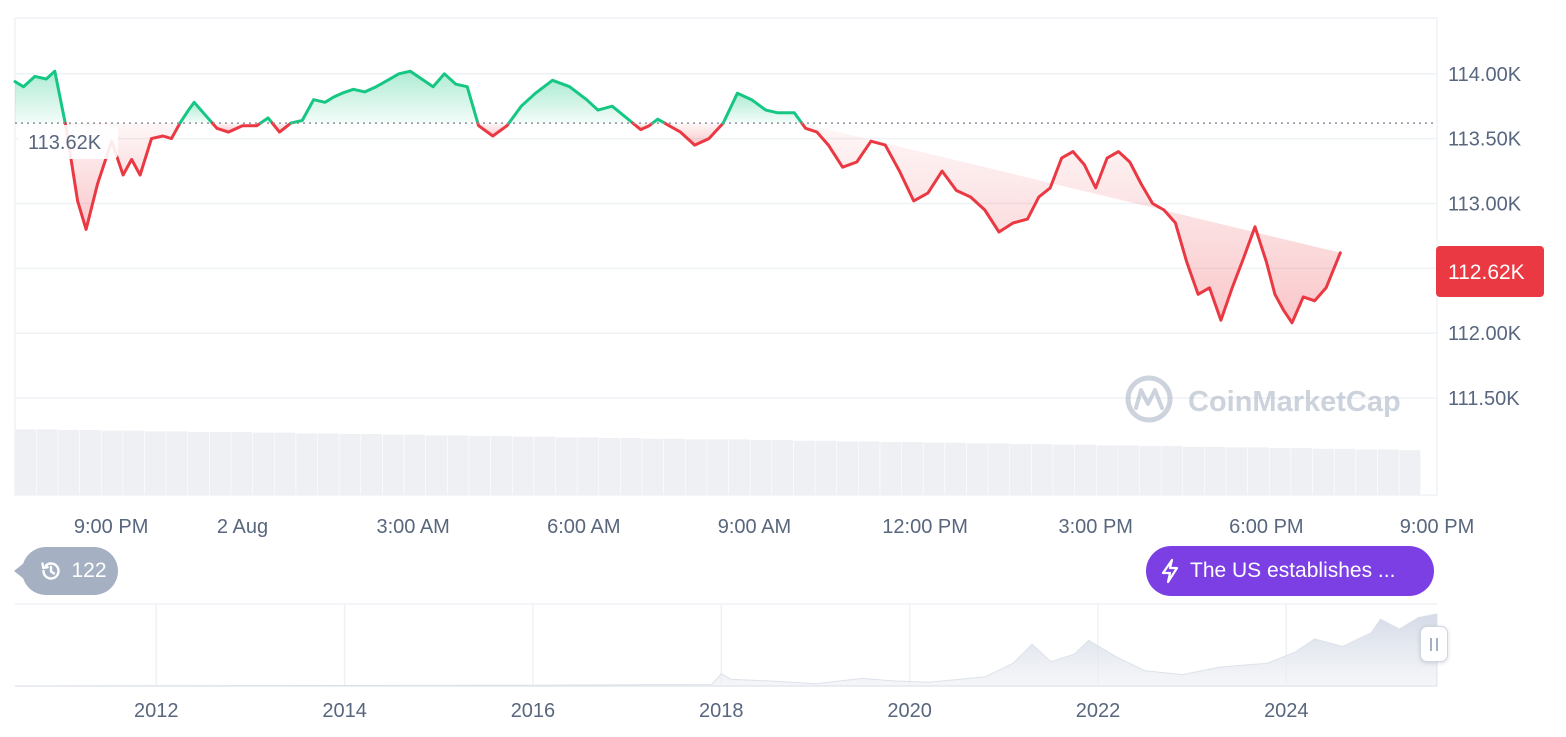 This screenshot has width=1566, height=737. Describe the element at coordinates (1149, 399) in the screenshot. I see `coinmarketcap-logo-icon` at that location.